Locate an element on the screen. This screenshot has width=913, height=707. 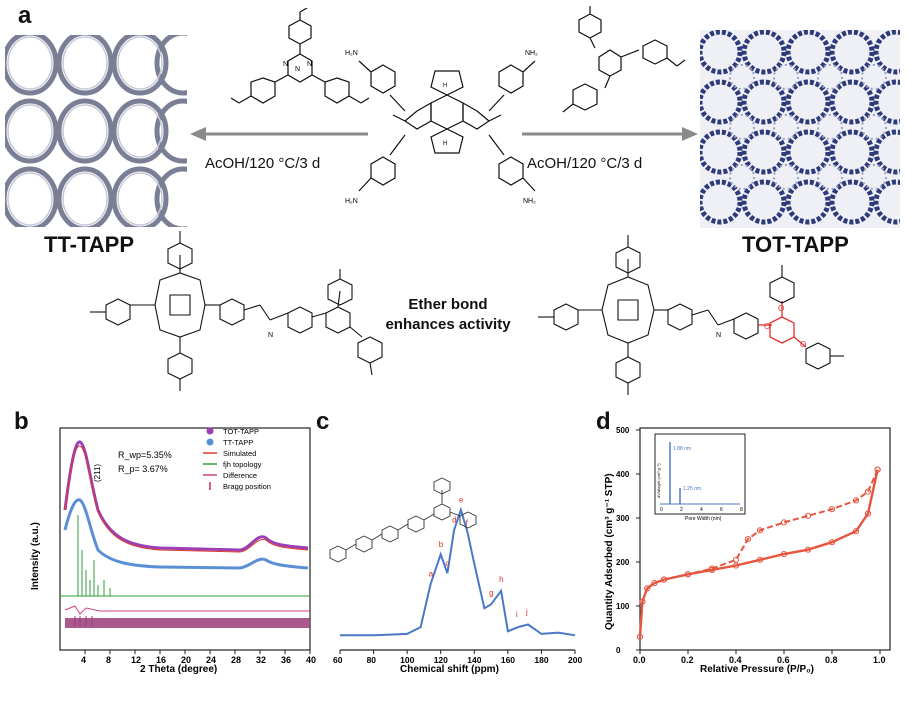
simulated-pxrd-curve is located at coordinates (186, 499).